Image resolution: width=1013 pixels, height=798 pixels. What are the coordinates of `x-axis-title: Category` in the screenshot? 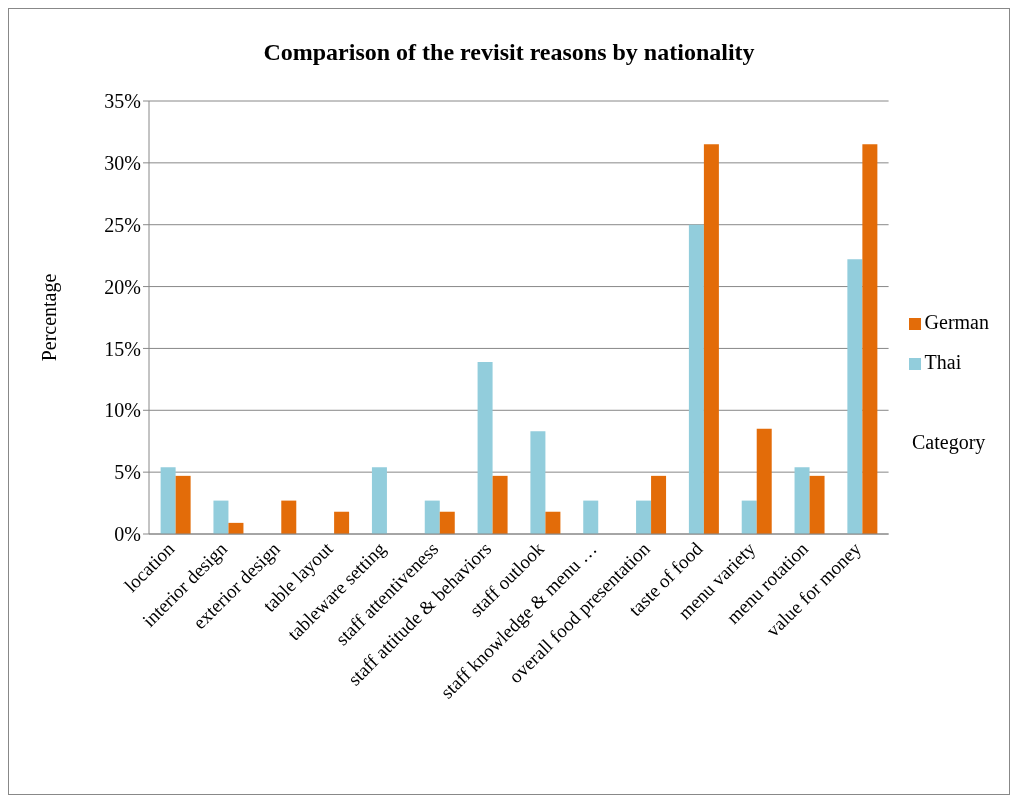 It's located at (949, 442).